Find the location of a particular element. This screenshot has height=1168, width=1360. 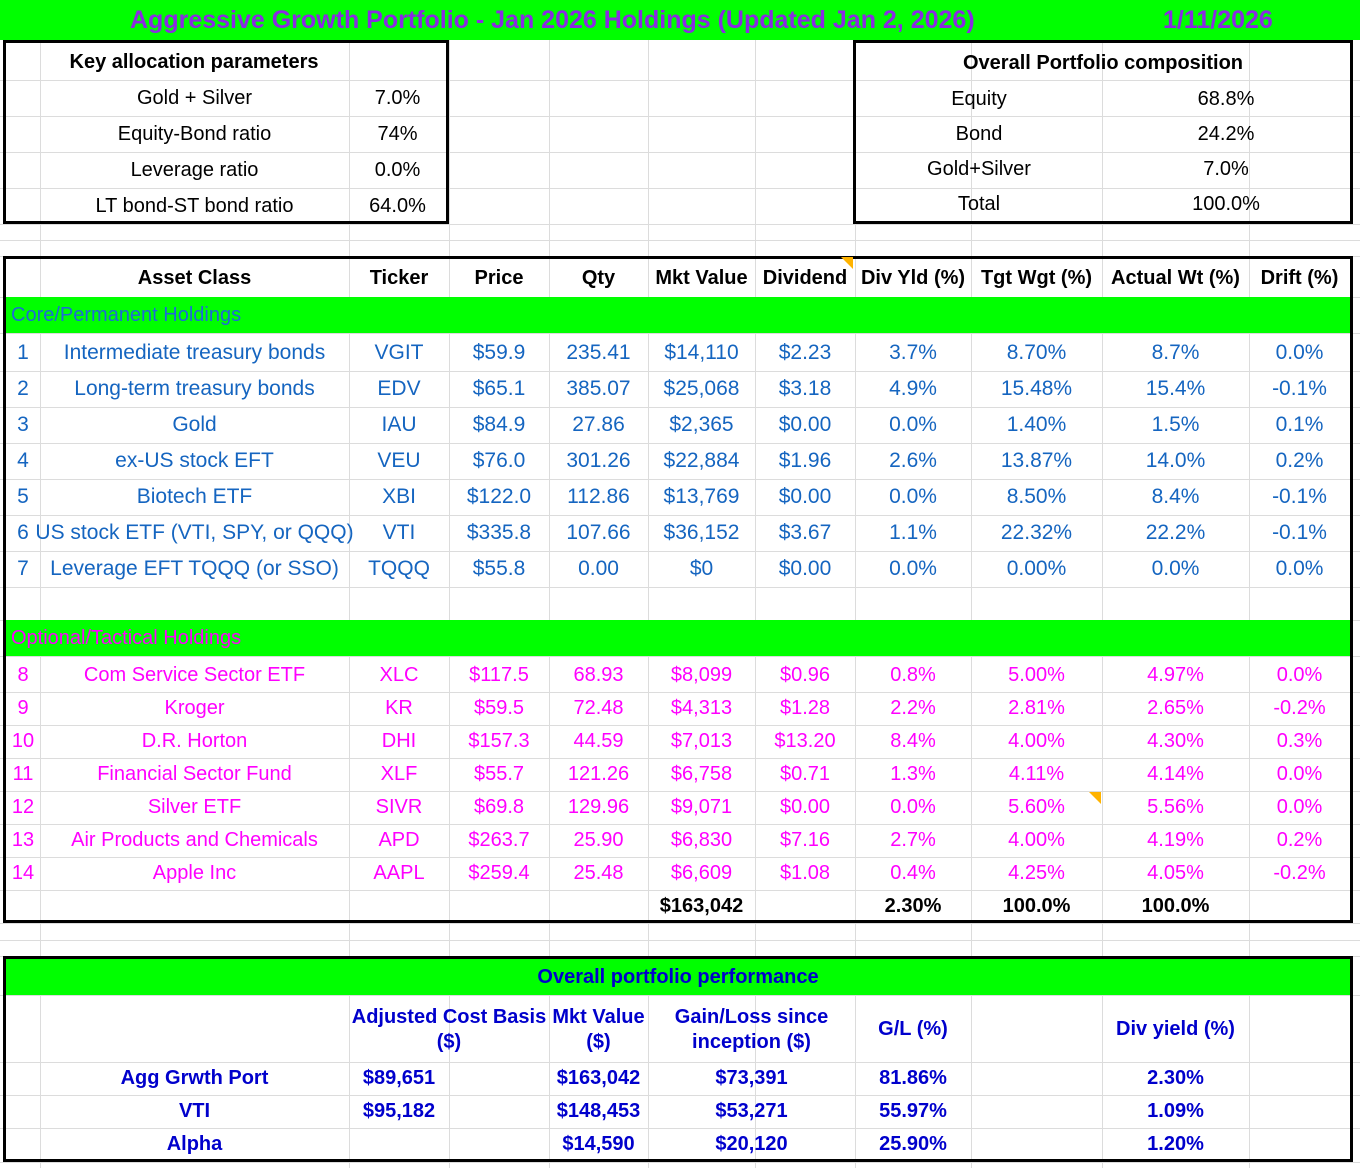

column-header: Qty is located at coordinates (598, 277).